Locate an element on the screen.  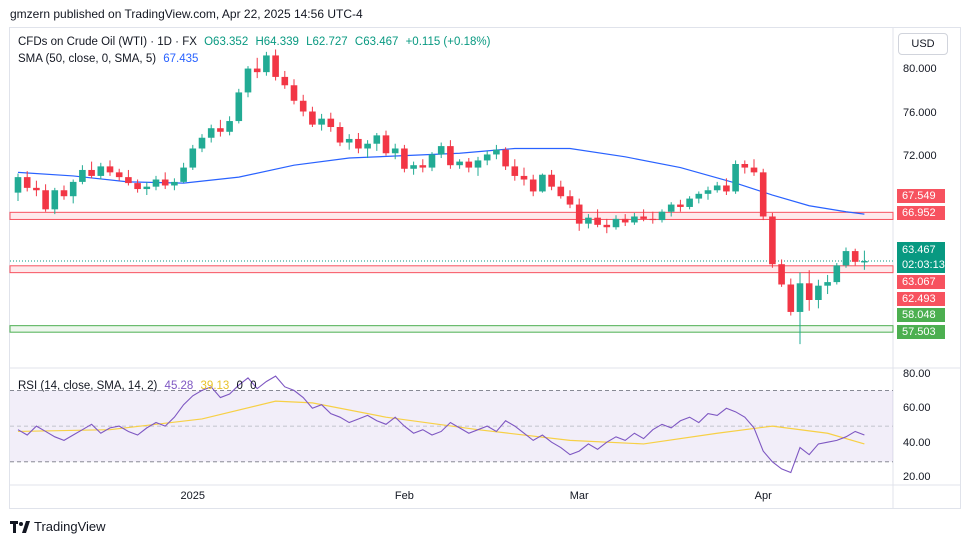
price-tick: 76.000 is located at coordinates (920, 113).